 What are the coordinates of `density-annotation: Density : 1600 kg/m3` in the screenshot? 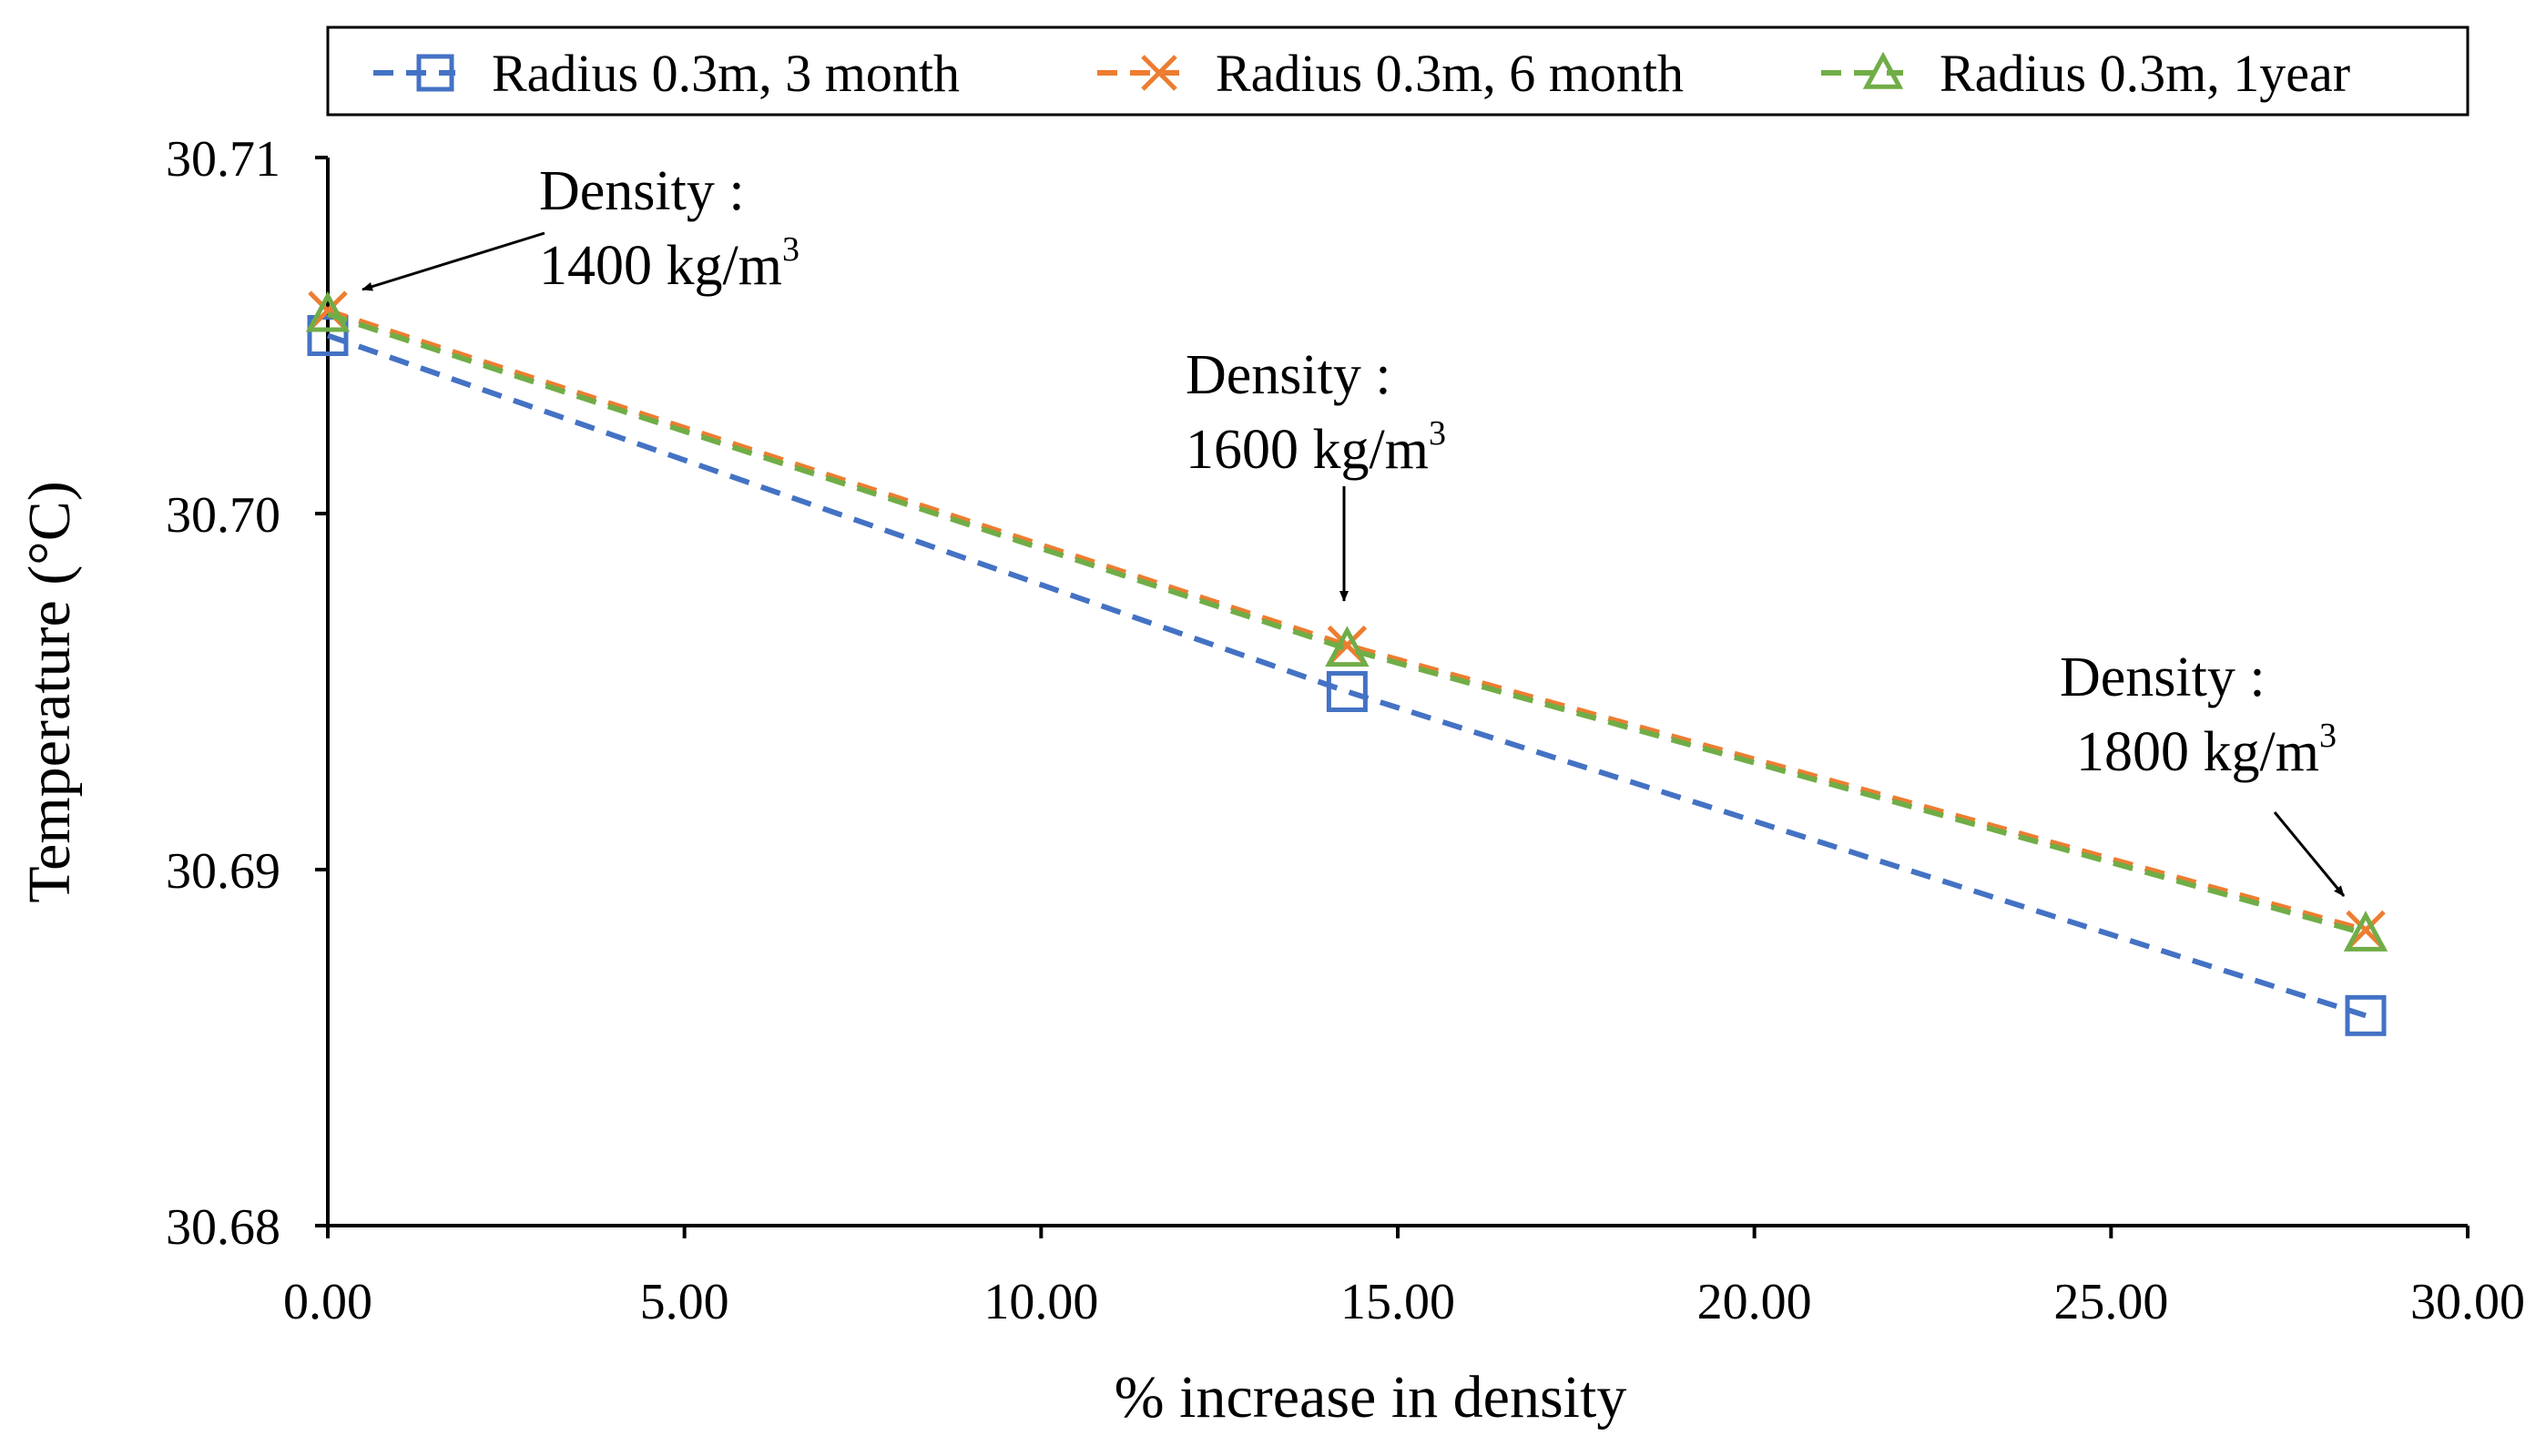 It's located at (1316, 473).